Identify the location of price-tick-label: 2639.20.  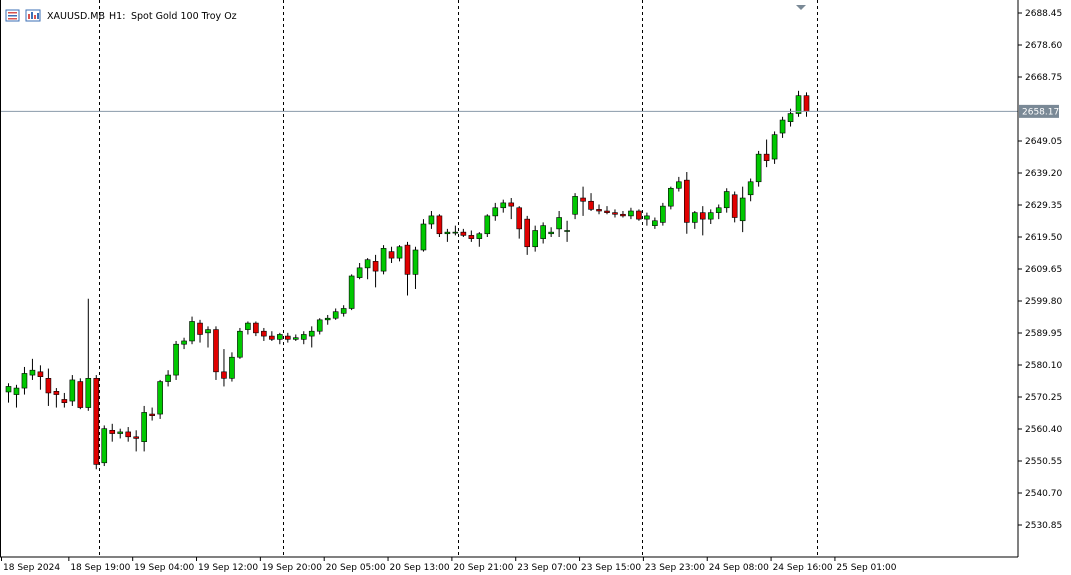
(1043, 174).